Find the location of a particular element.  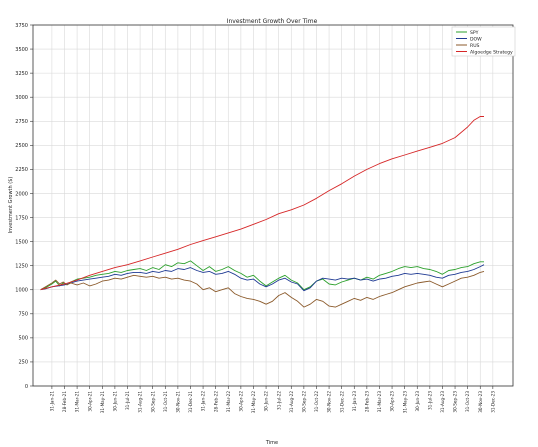

x-tick-label: 31-Dec-22 is located at coordinates (341, 402).